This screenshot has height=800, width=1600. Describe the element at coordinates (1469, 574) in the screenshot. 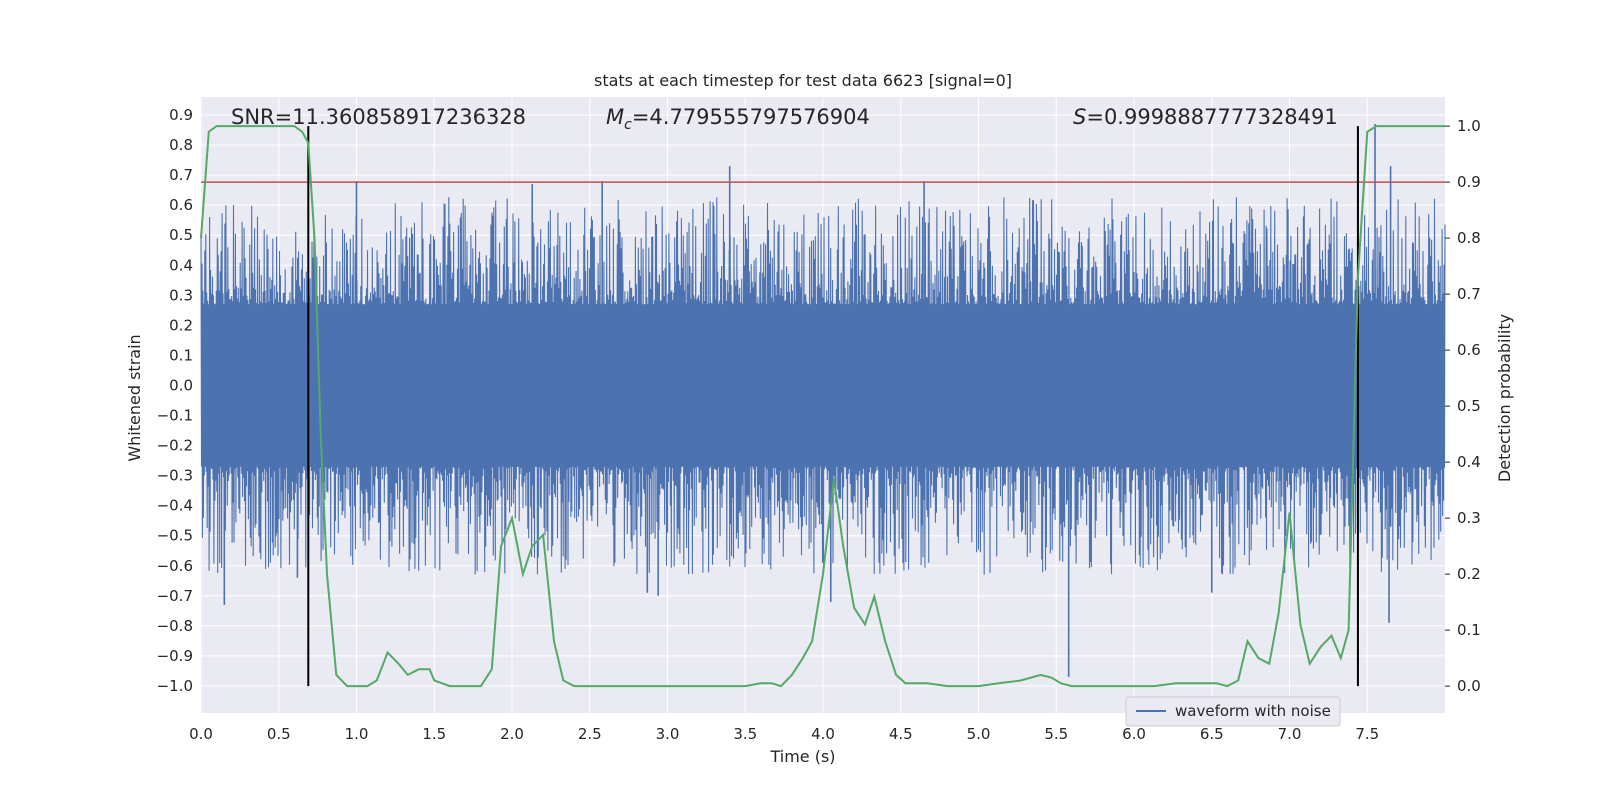

I see `y2-tick-label: 0.2` at that location.